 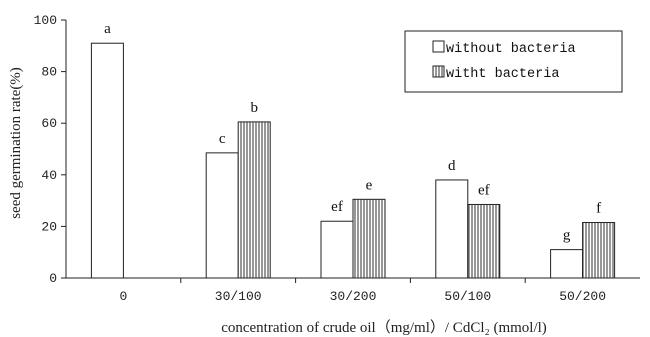 What do you see at coordinates (598, 209) in the screenshot?
I see `significance-label: f` at bounding box center [598, 209].